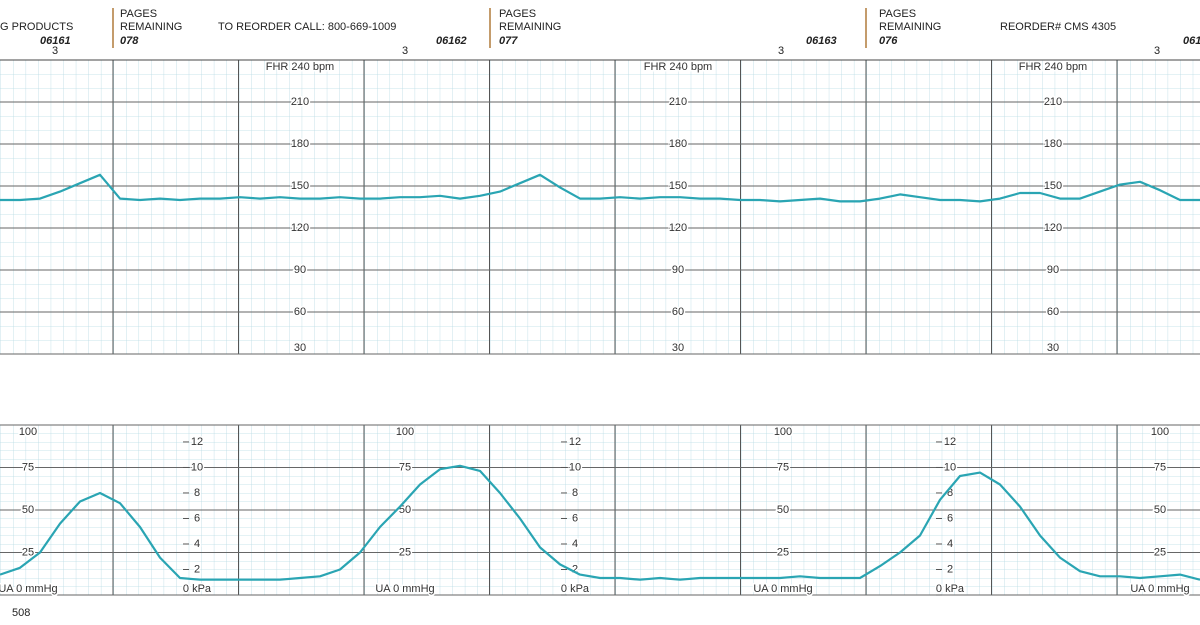  What do you see at coordinates (1058, 27) in the screenshot?
I see `reorder-number: REORDER# CMS 4305` at bounding box center [1058, 27].